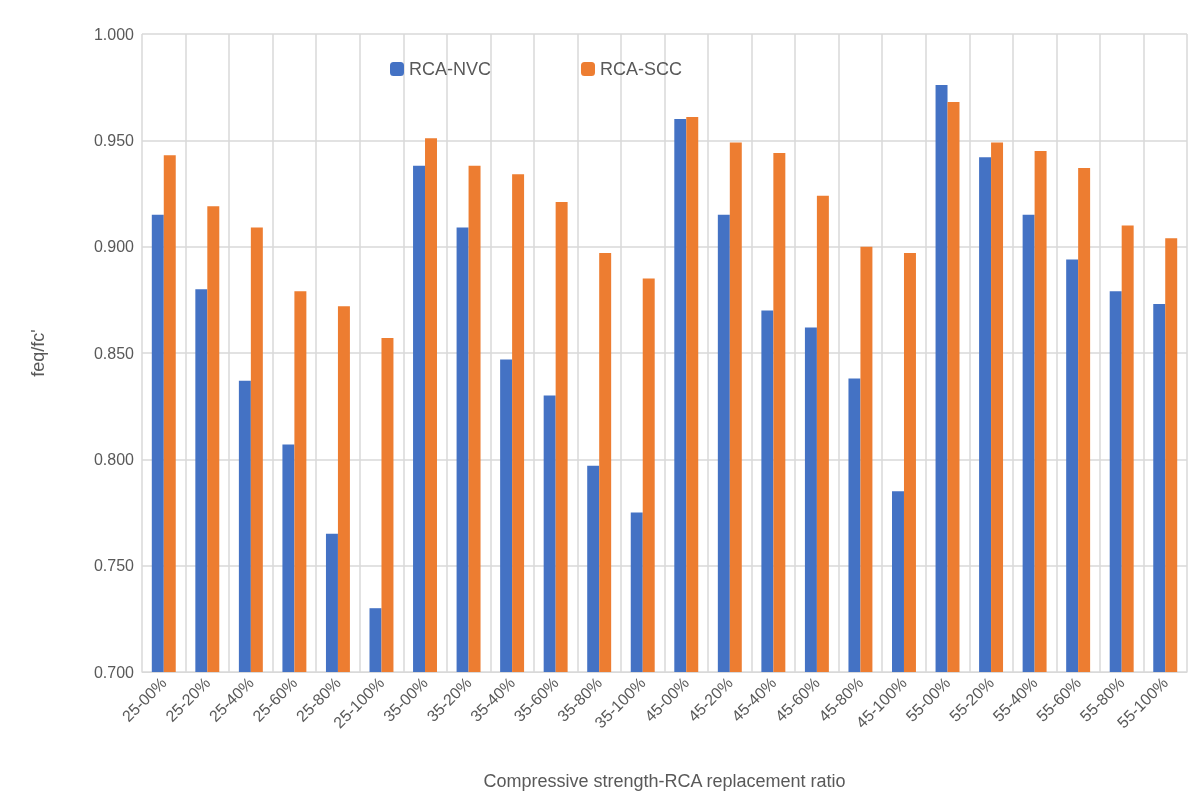 This screenshot has width=1194, height=807. Describe the element at coordinates (450, 69) in the screenshot. I see `legend-label: RCA-NVC` at that location.